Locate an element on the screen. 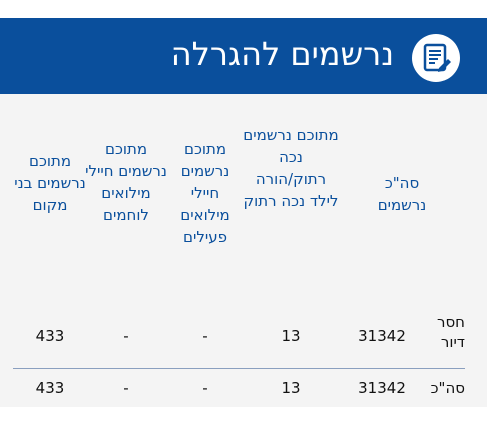 Image resolution: width=493 pixels, height=437 pixels. row-label: סה"כ is located at coordinates (447, 388).